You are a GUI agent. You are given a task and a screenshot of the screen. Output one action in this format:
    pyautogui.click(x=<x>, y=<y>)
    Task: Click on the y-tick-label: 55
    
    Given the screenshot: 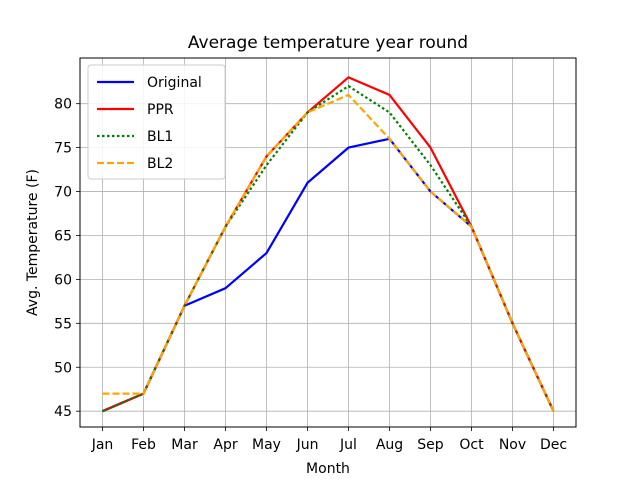 What is the action you would take?
    pyautogui.click(x=63, y=324)
    